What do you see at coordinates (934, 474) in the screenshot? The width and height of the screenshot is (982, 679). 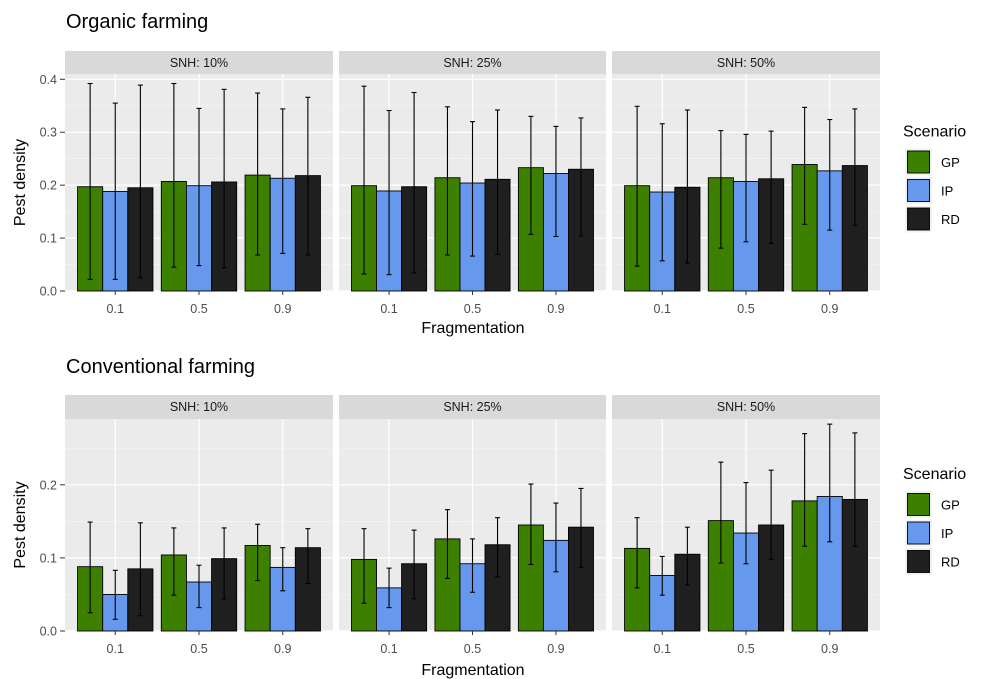 I see `legend-title: Scenario` at bounding box center [934, 474].